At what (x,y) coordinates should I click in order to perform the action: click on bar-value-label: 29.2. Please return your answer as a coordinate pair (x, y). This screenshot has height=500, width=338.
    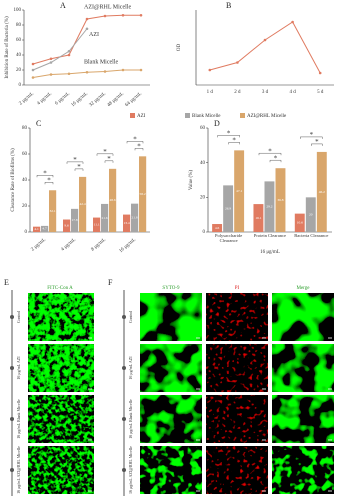
    Looking at the image, I should click on (269, 206).